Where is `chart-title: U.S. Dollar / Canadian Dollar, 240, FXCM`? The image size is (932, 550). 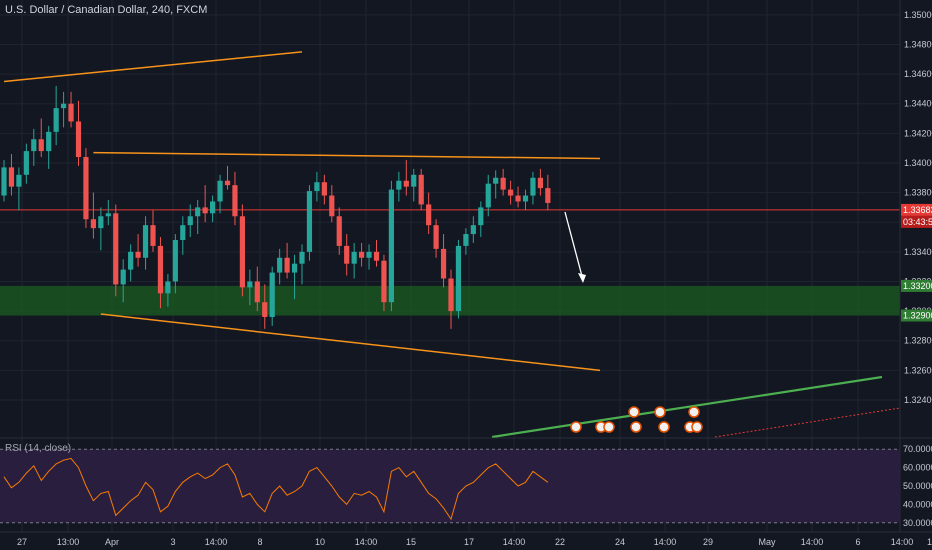
chart-title: U.S. Dollar / Canadian Dollar, 240, FXCM is located at coordinates (106, 10).